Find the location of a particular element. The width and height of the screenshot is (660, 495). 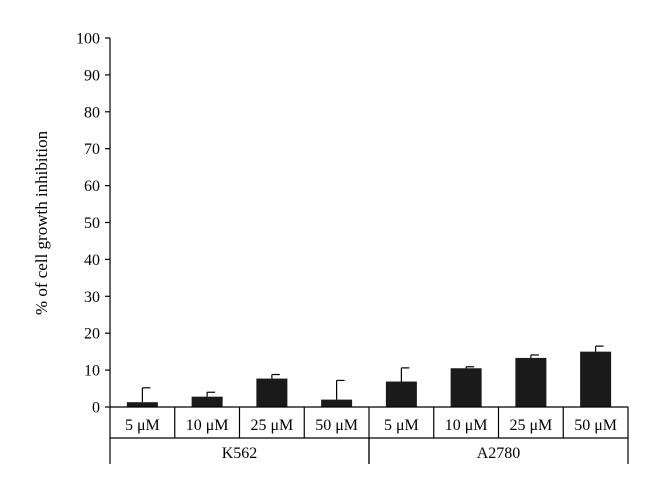

y-tick-label: 0 is located at coordinates (96, 408).